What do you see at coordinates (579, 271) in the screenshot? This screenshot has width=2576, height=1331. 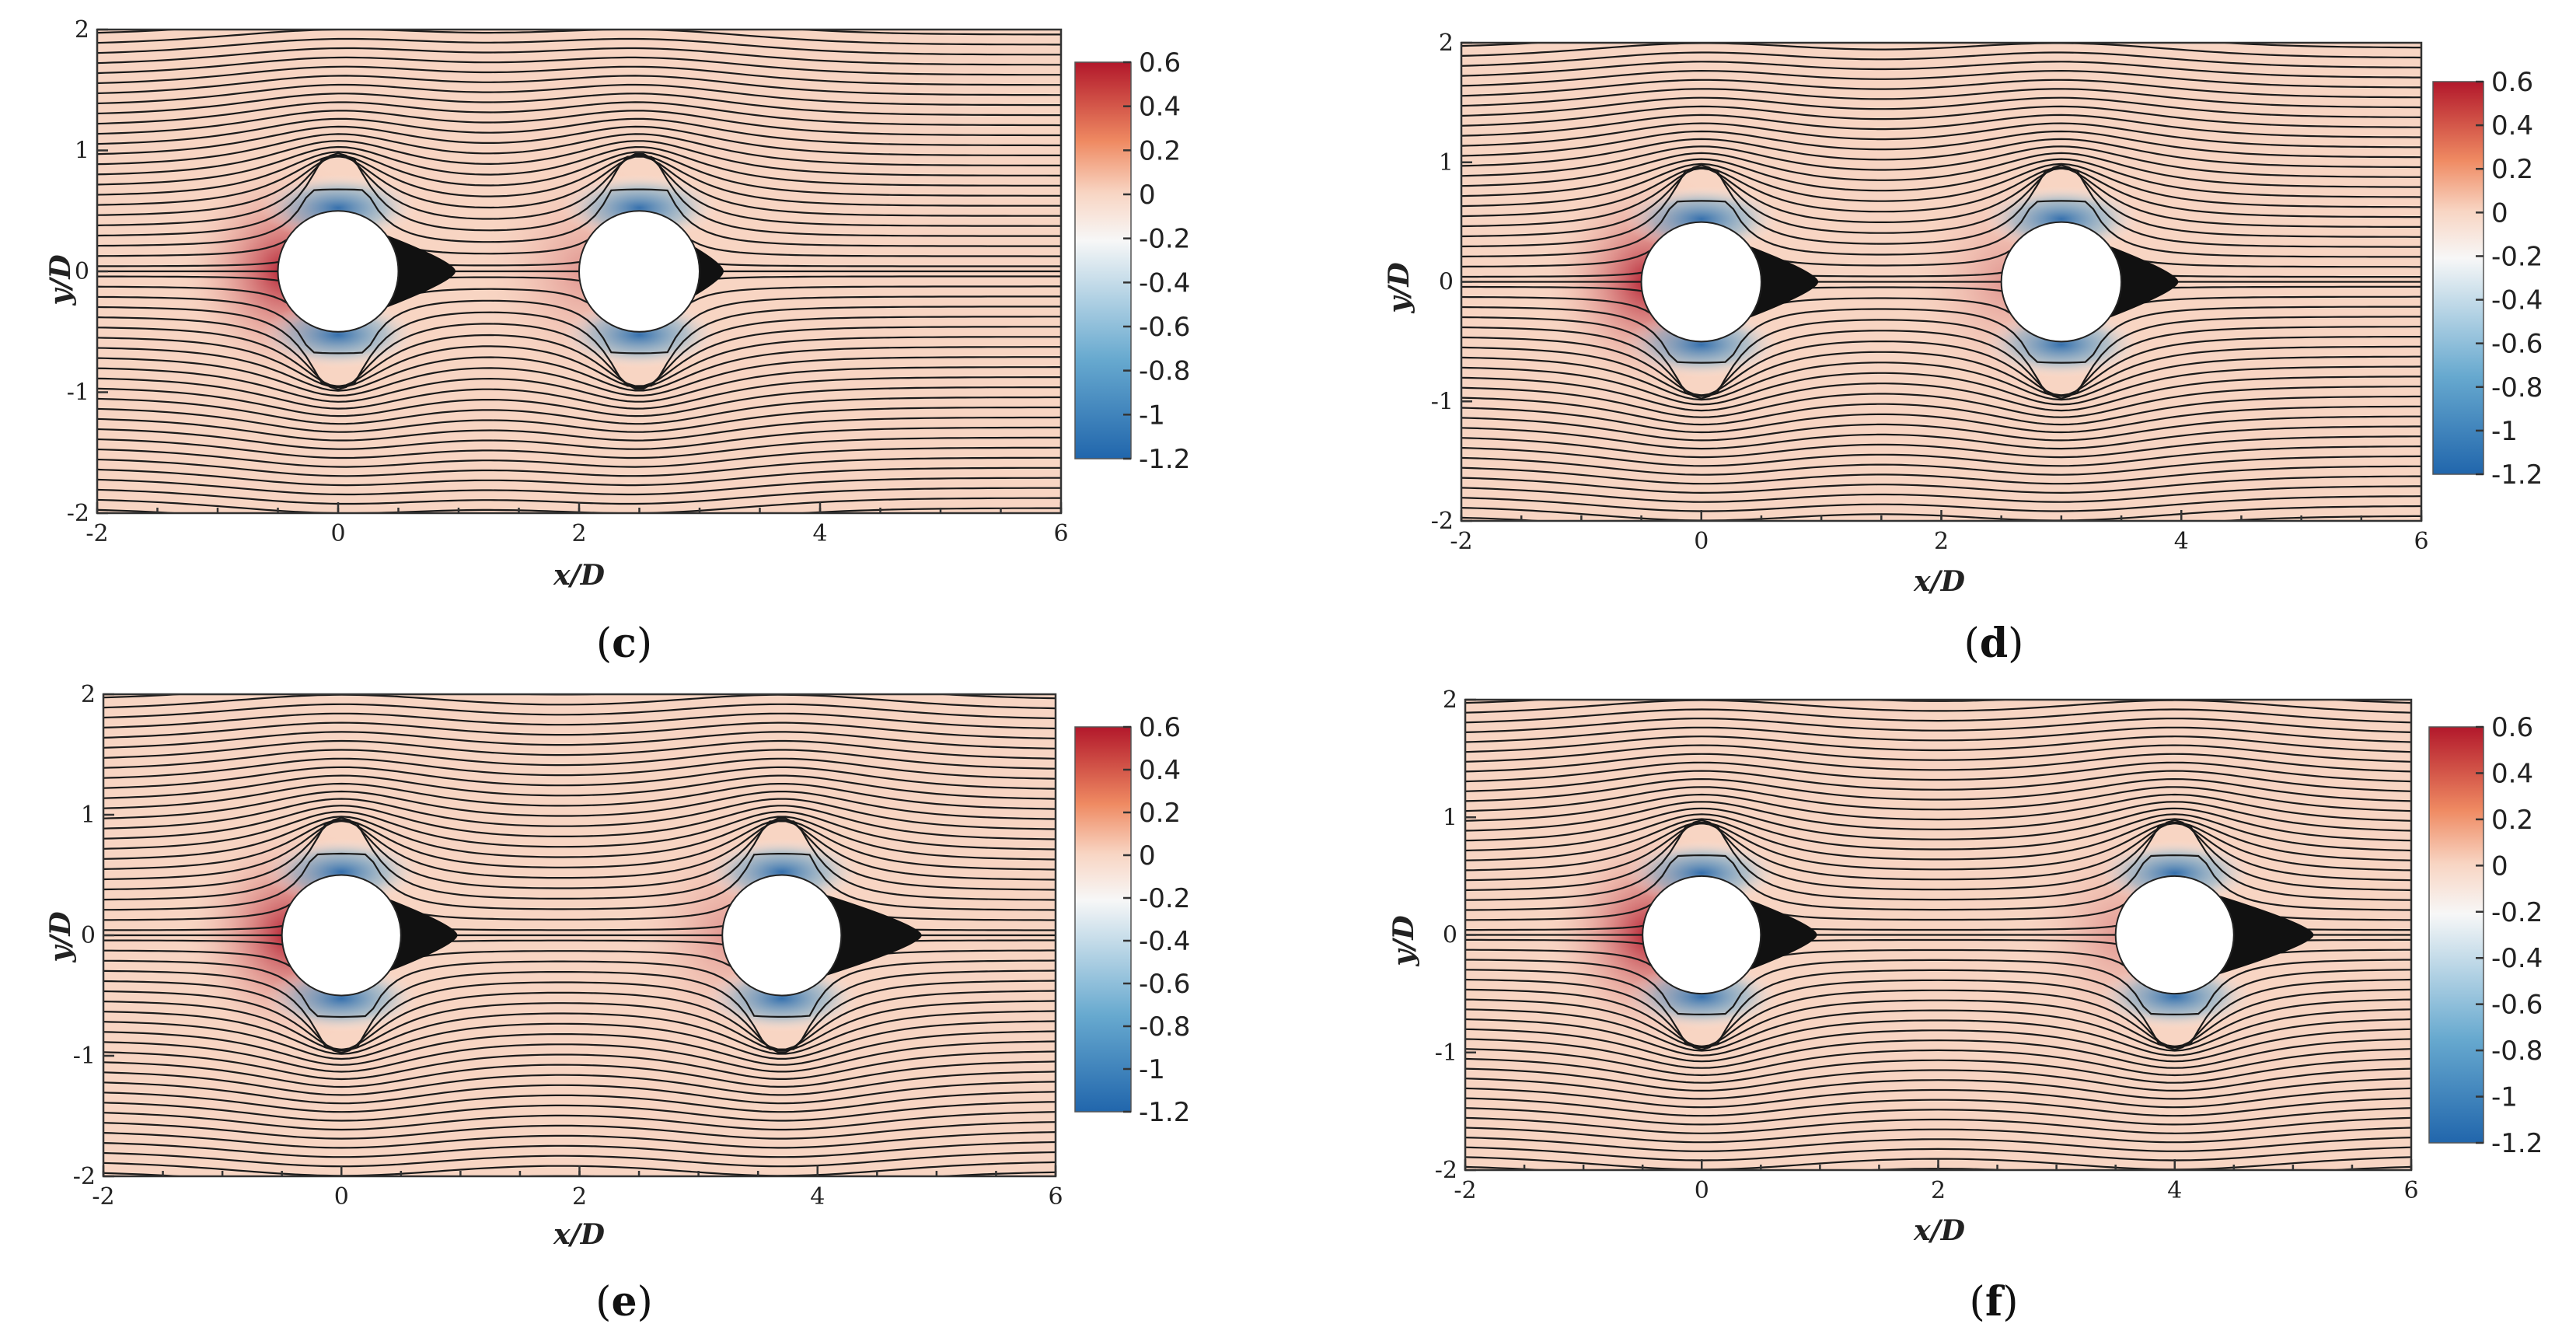 I see `pressure-field-c` at bounding box center [579, 271].